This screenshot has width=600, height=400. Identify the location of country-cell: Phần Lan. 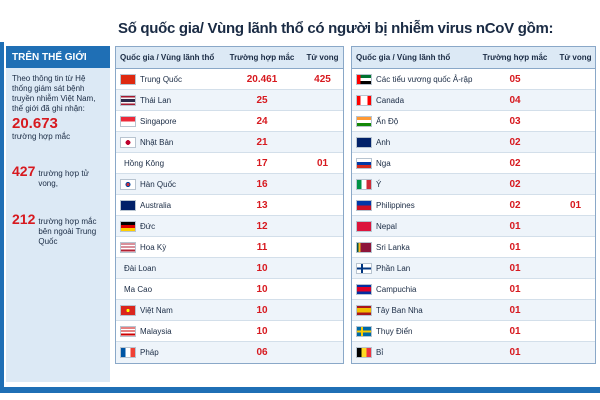
(413, 268).